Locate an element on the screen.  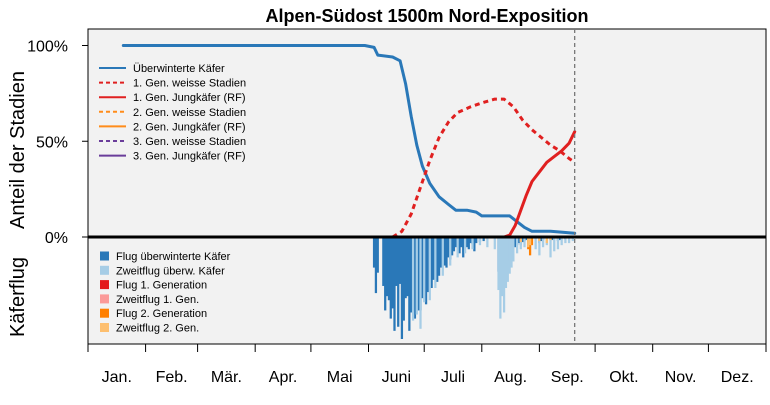
legend-label-ueberwinterte-kaefer: Überwinterte Käfer is located at coordinates (179, 69).